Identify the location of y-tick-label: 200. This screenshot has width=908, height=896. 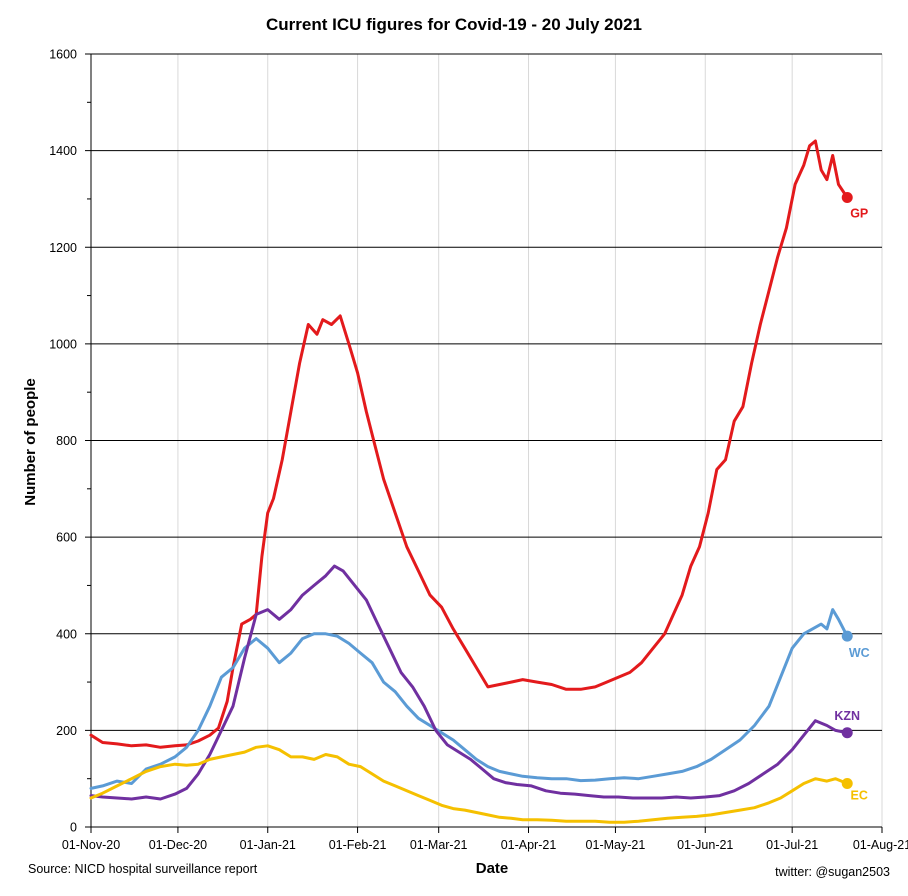
(66, 731).